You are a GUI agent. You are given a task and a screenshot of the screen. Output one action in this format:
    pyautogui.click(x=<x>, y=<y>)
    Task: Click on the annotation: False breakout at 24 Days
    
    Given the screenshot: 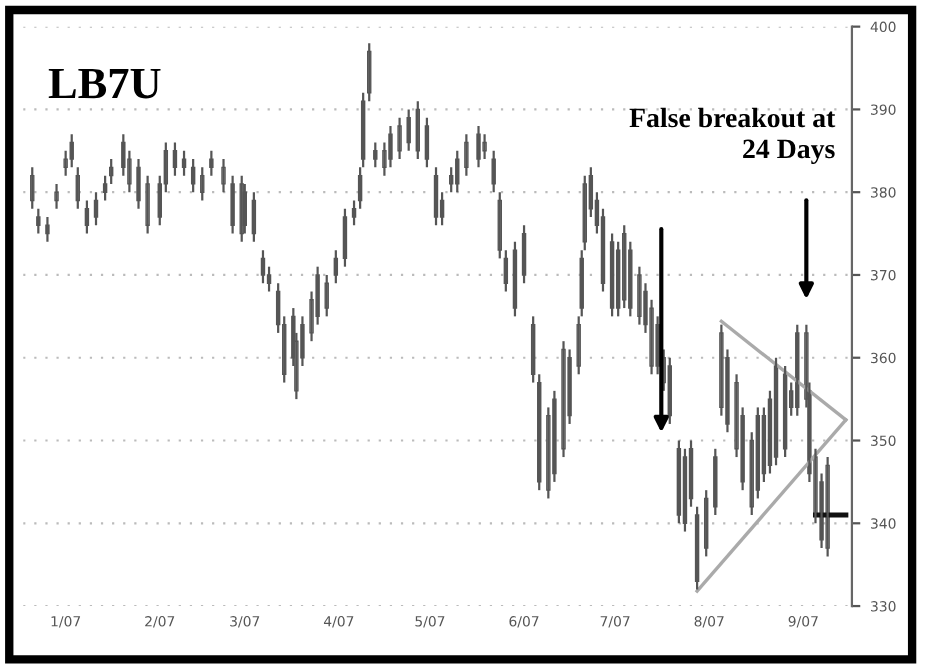 What is the action you would take?
    pyautogui.click(x=732, y=135)
    